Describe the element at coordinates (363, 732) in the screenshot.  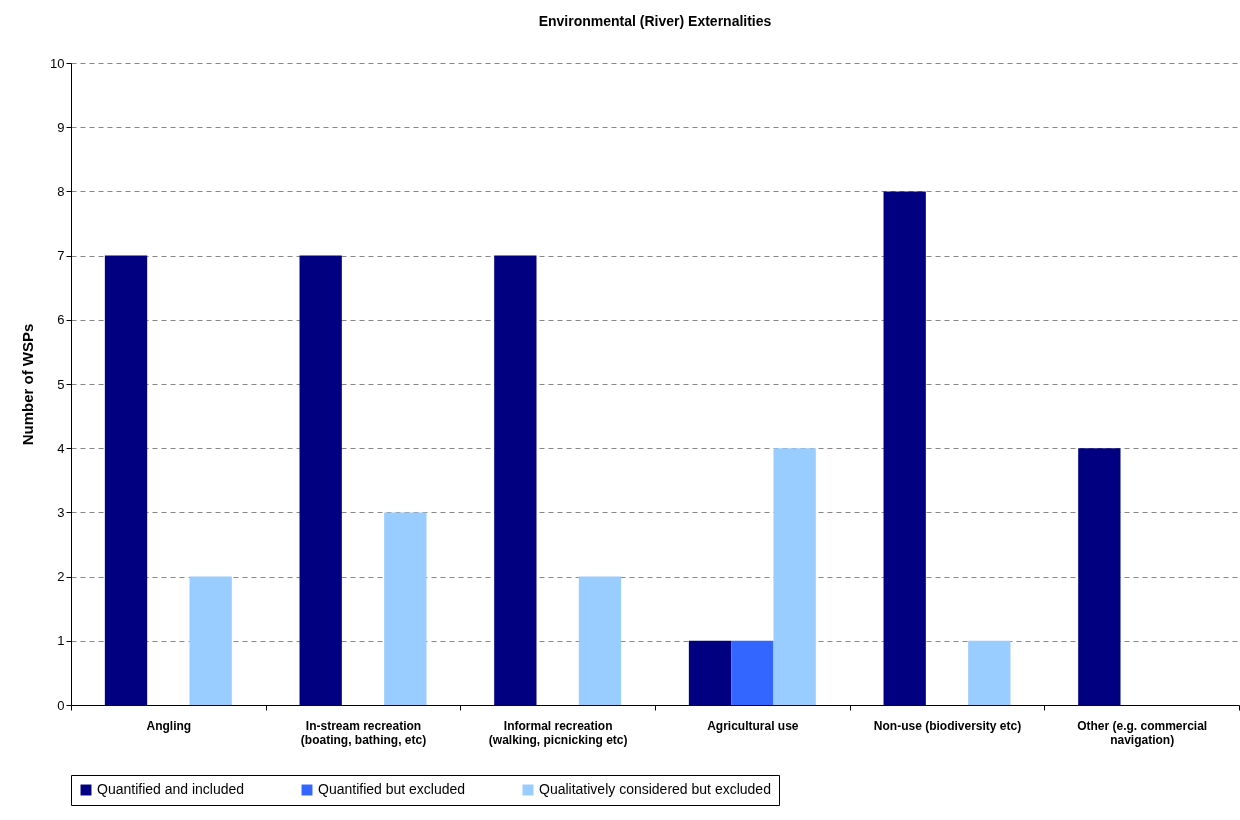
I see `x-tick-label: In-stream recreation (boating, bathing, etc)` at that location.